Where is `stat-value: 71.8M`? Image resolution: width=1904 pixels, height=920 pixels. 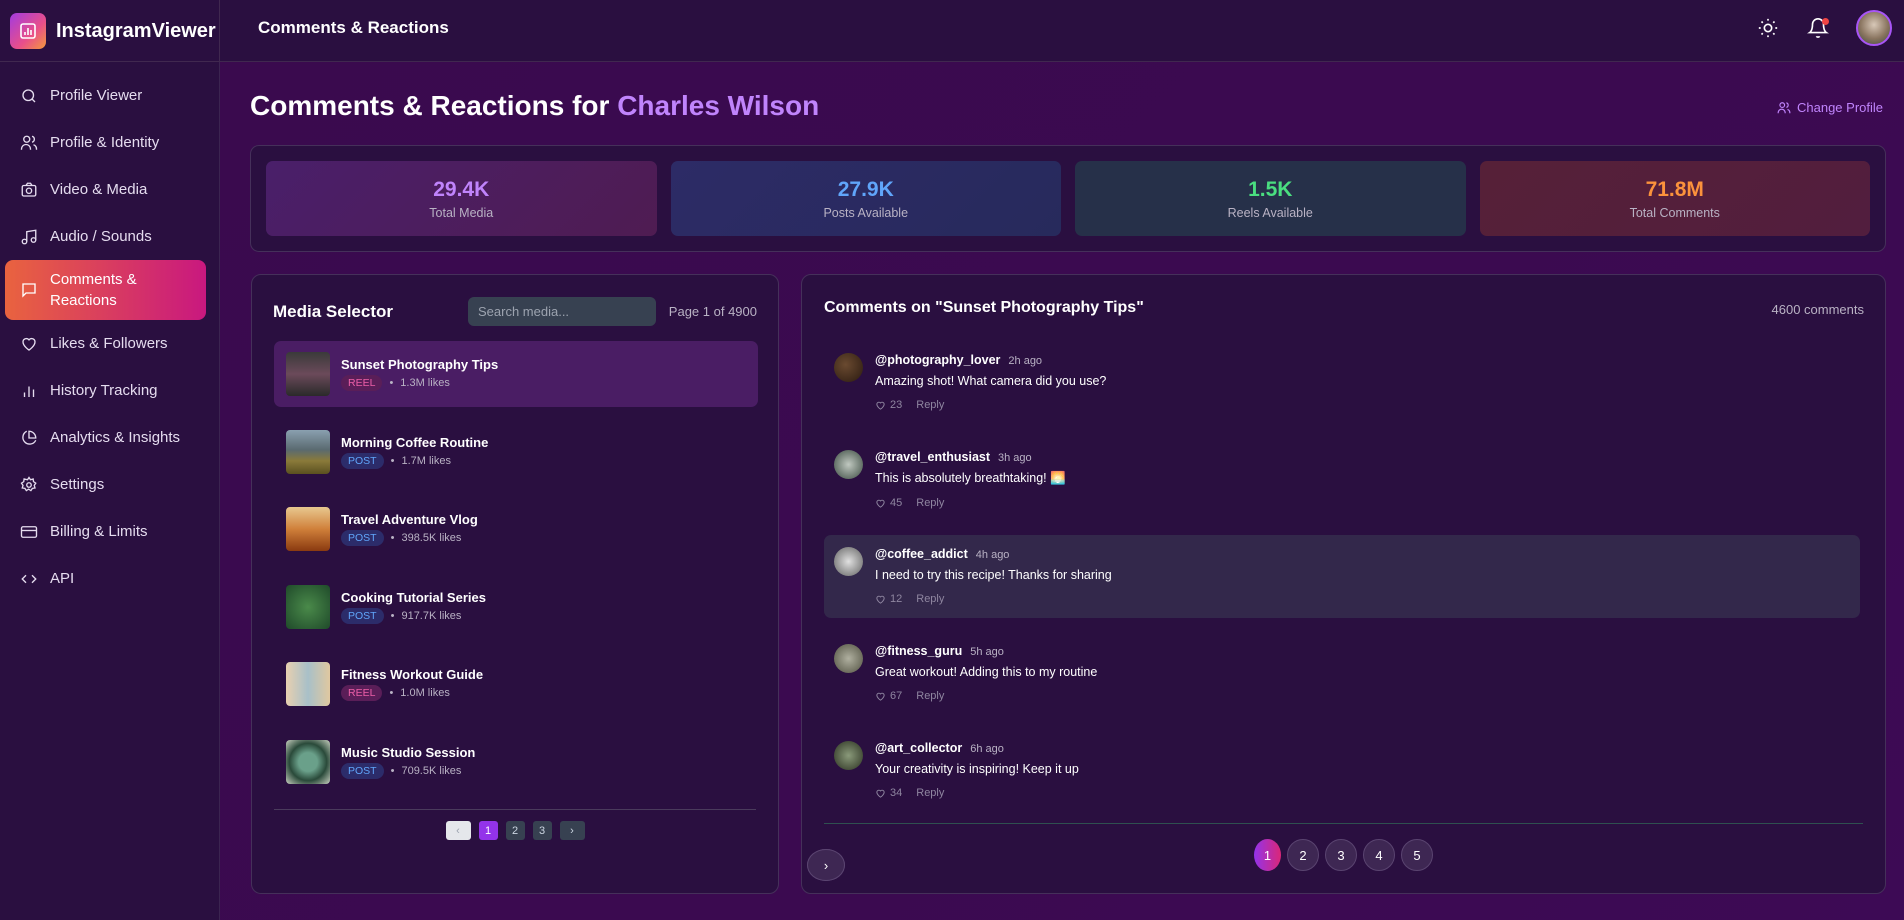
stat-value: 71.8M is located at coordinates (1674, 189).